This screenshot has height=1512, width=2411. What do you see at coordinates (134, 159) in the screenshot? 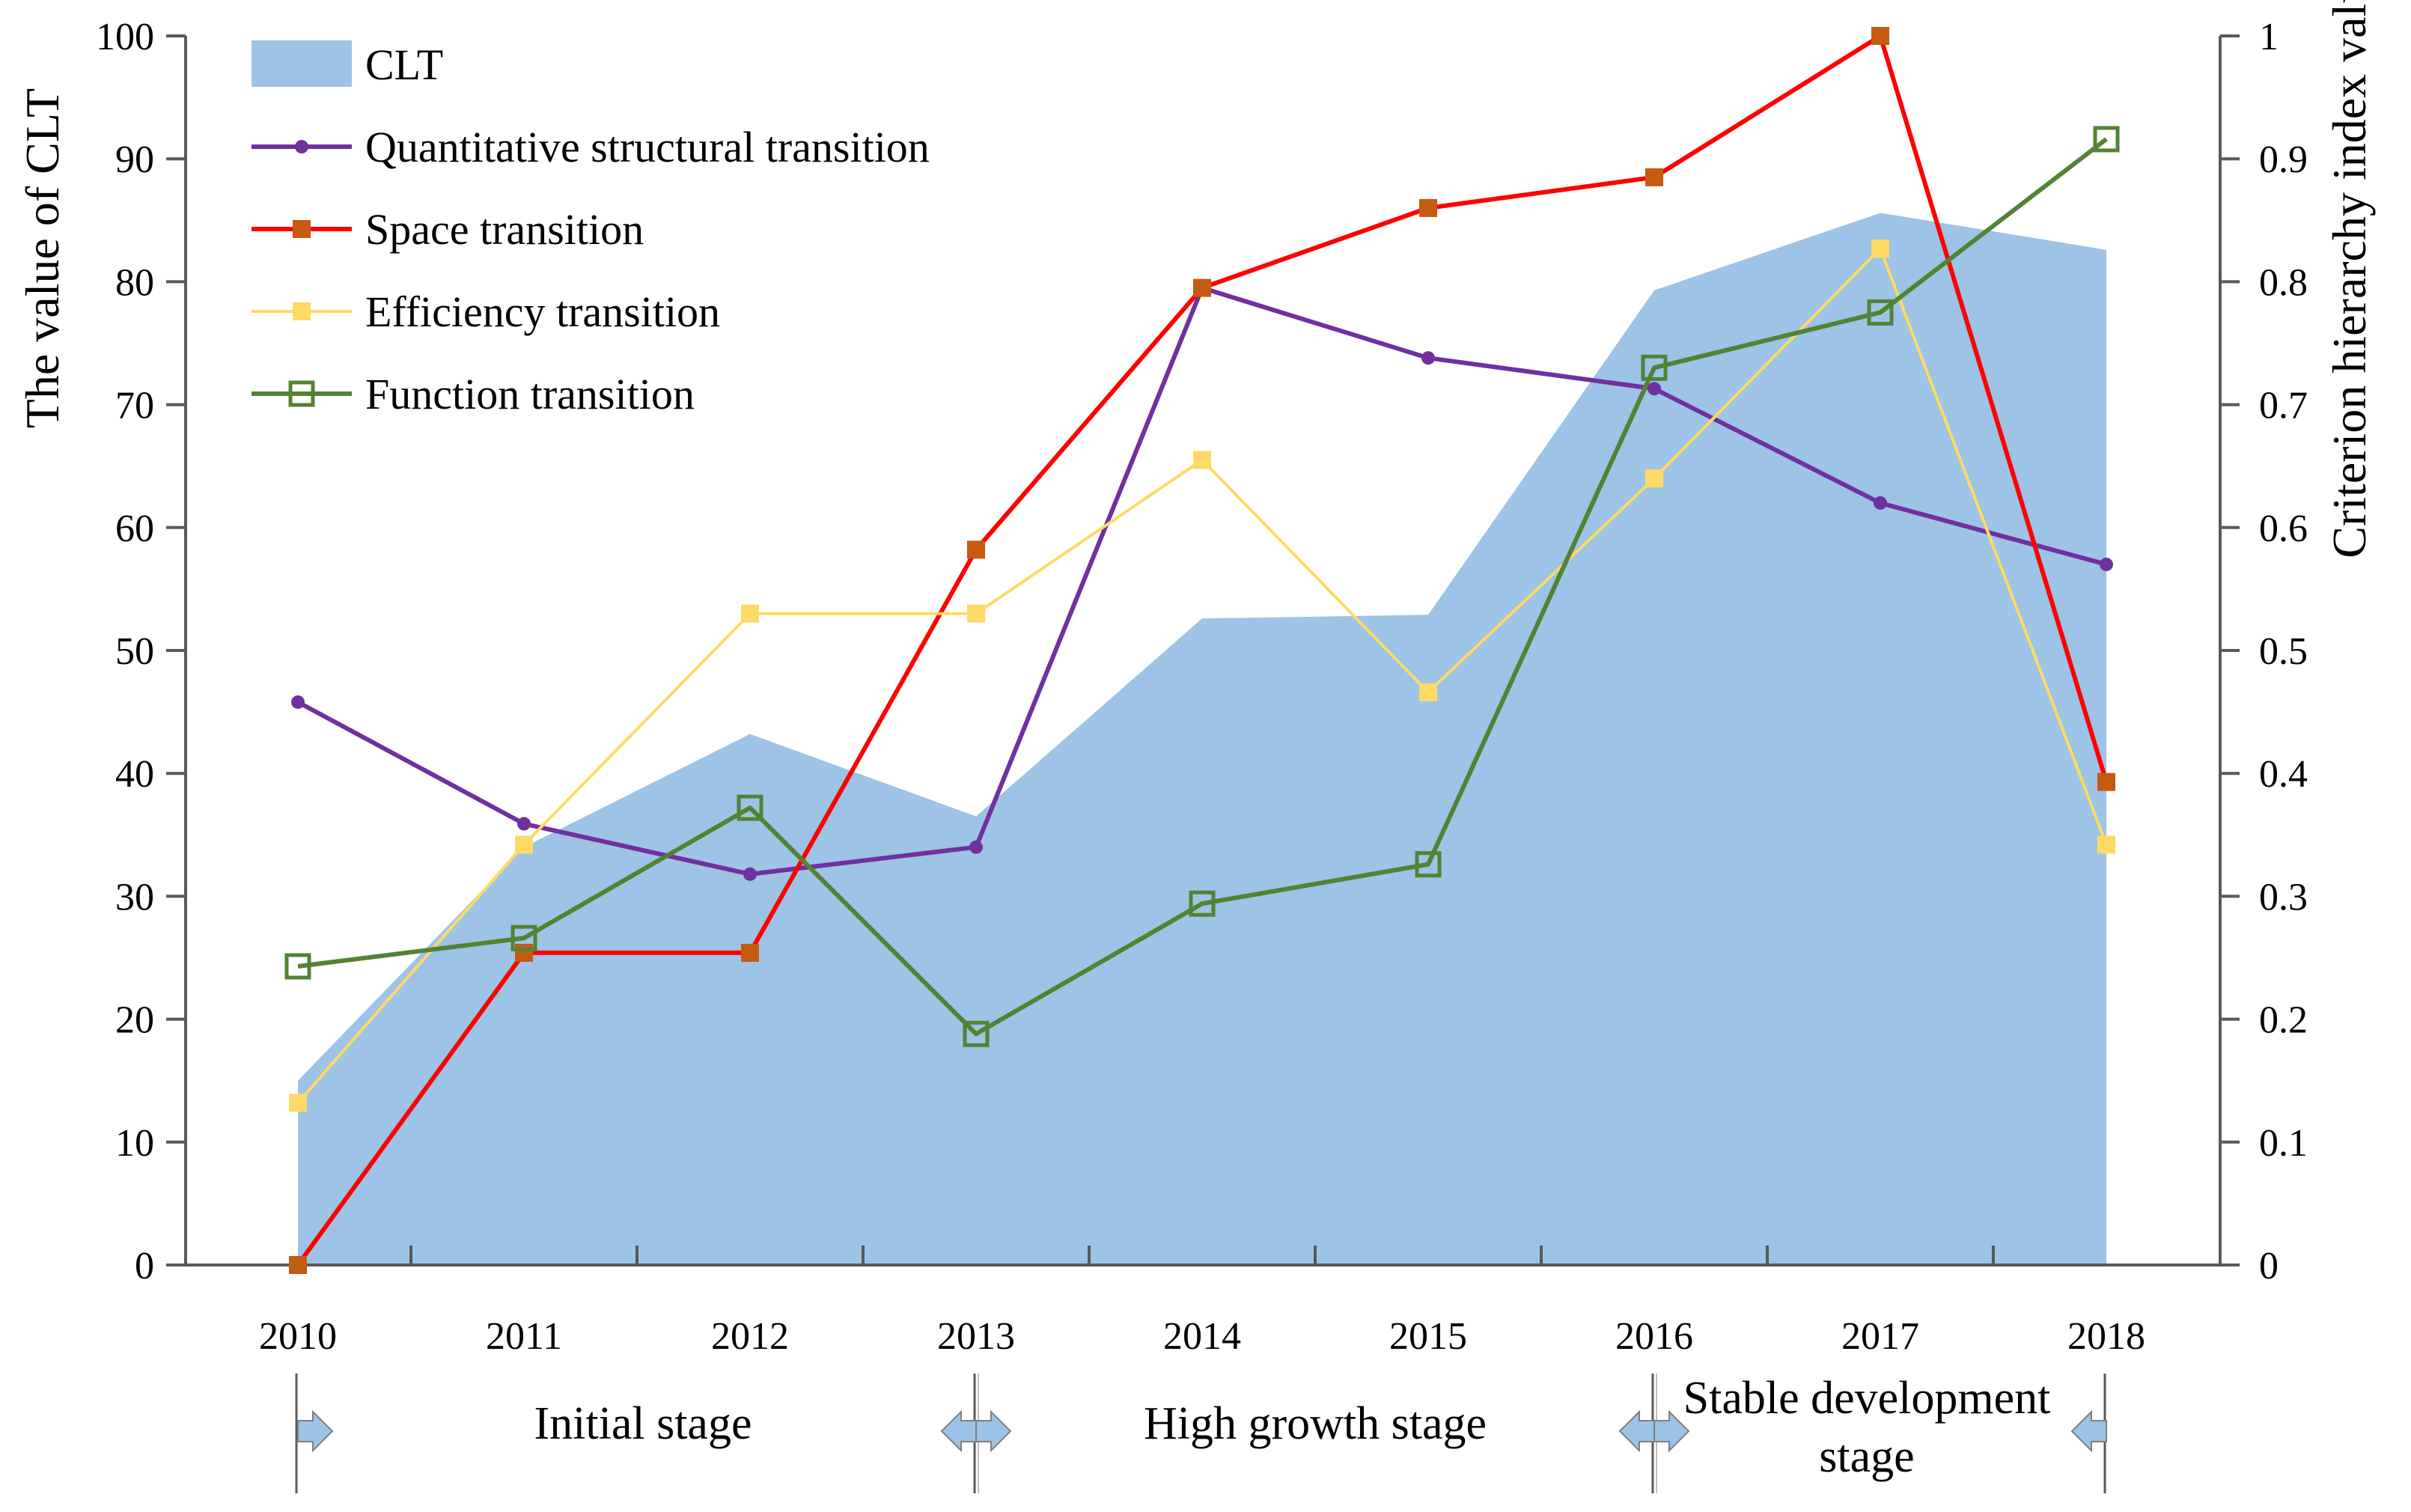
I see `left-y-tick-label: 90` at bounding box center [134, 159].